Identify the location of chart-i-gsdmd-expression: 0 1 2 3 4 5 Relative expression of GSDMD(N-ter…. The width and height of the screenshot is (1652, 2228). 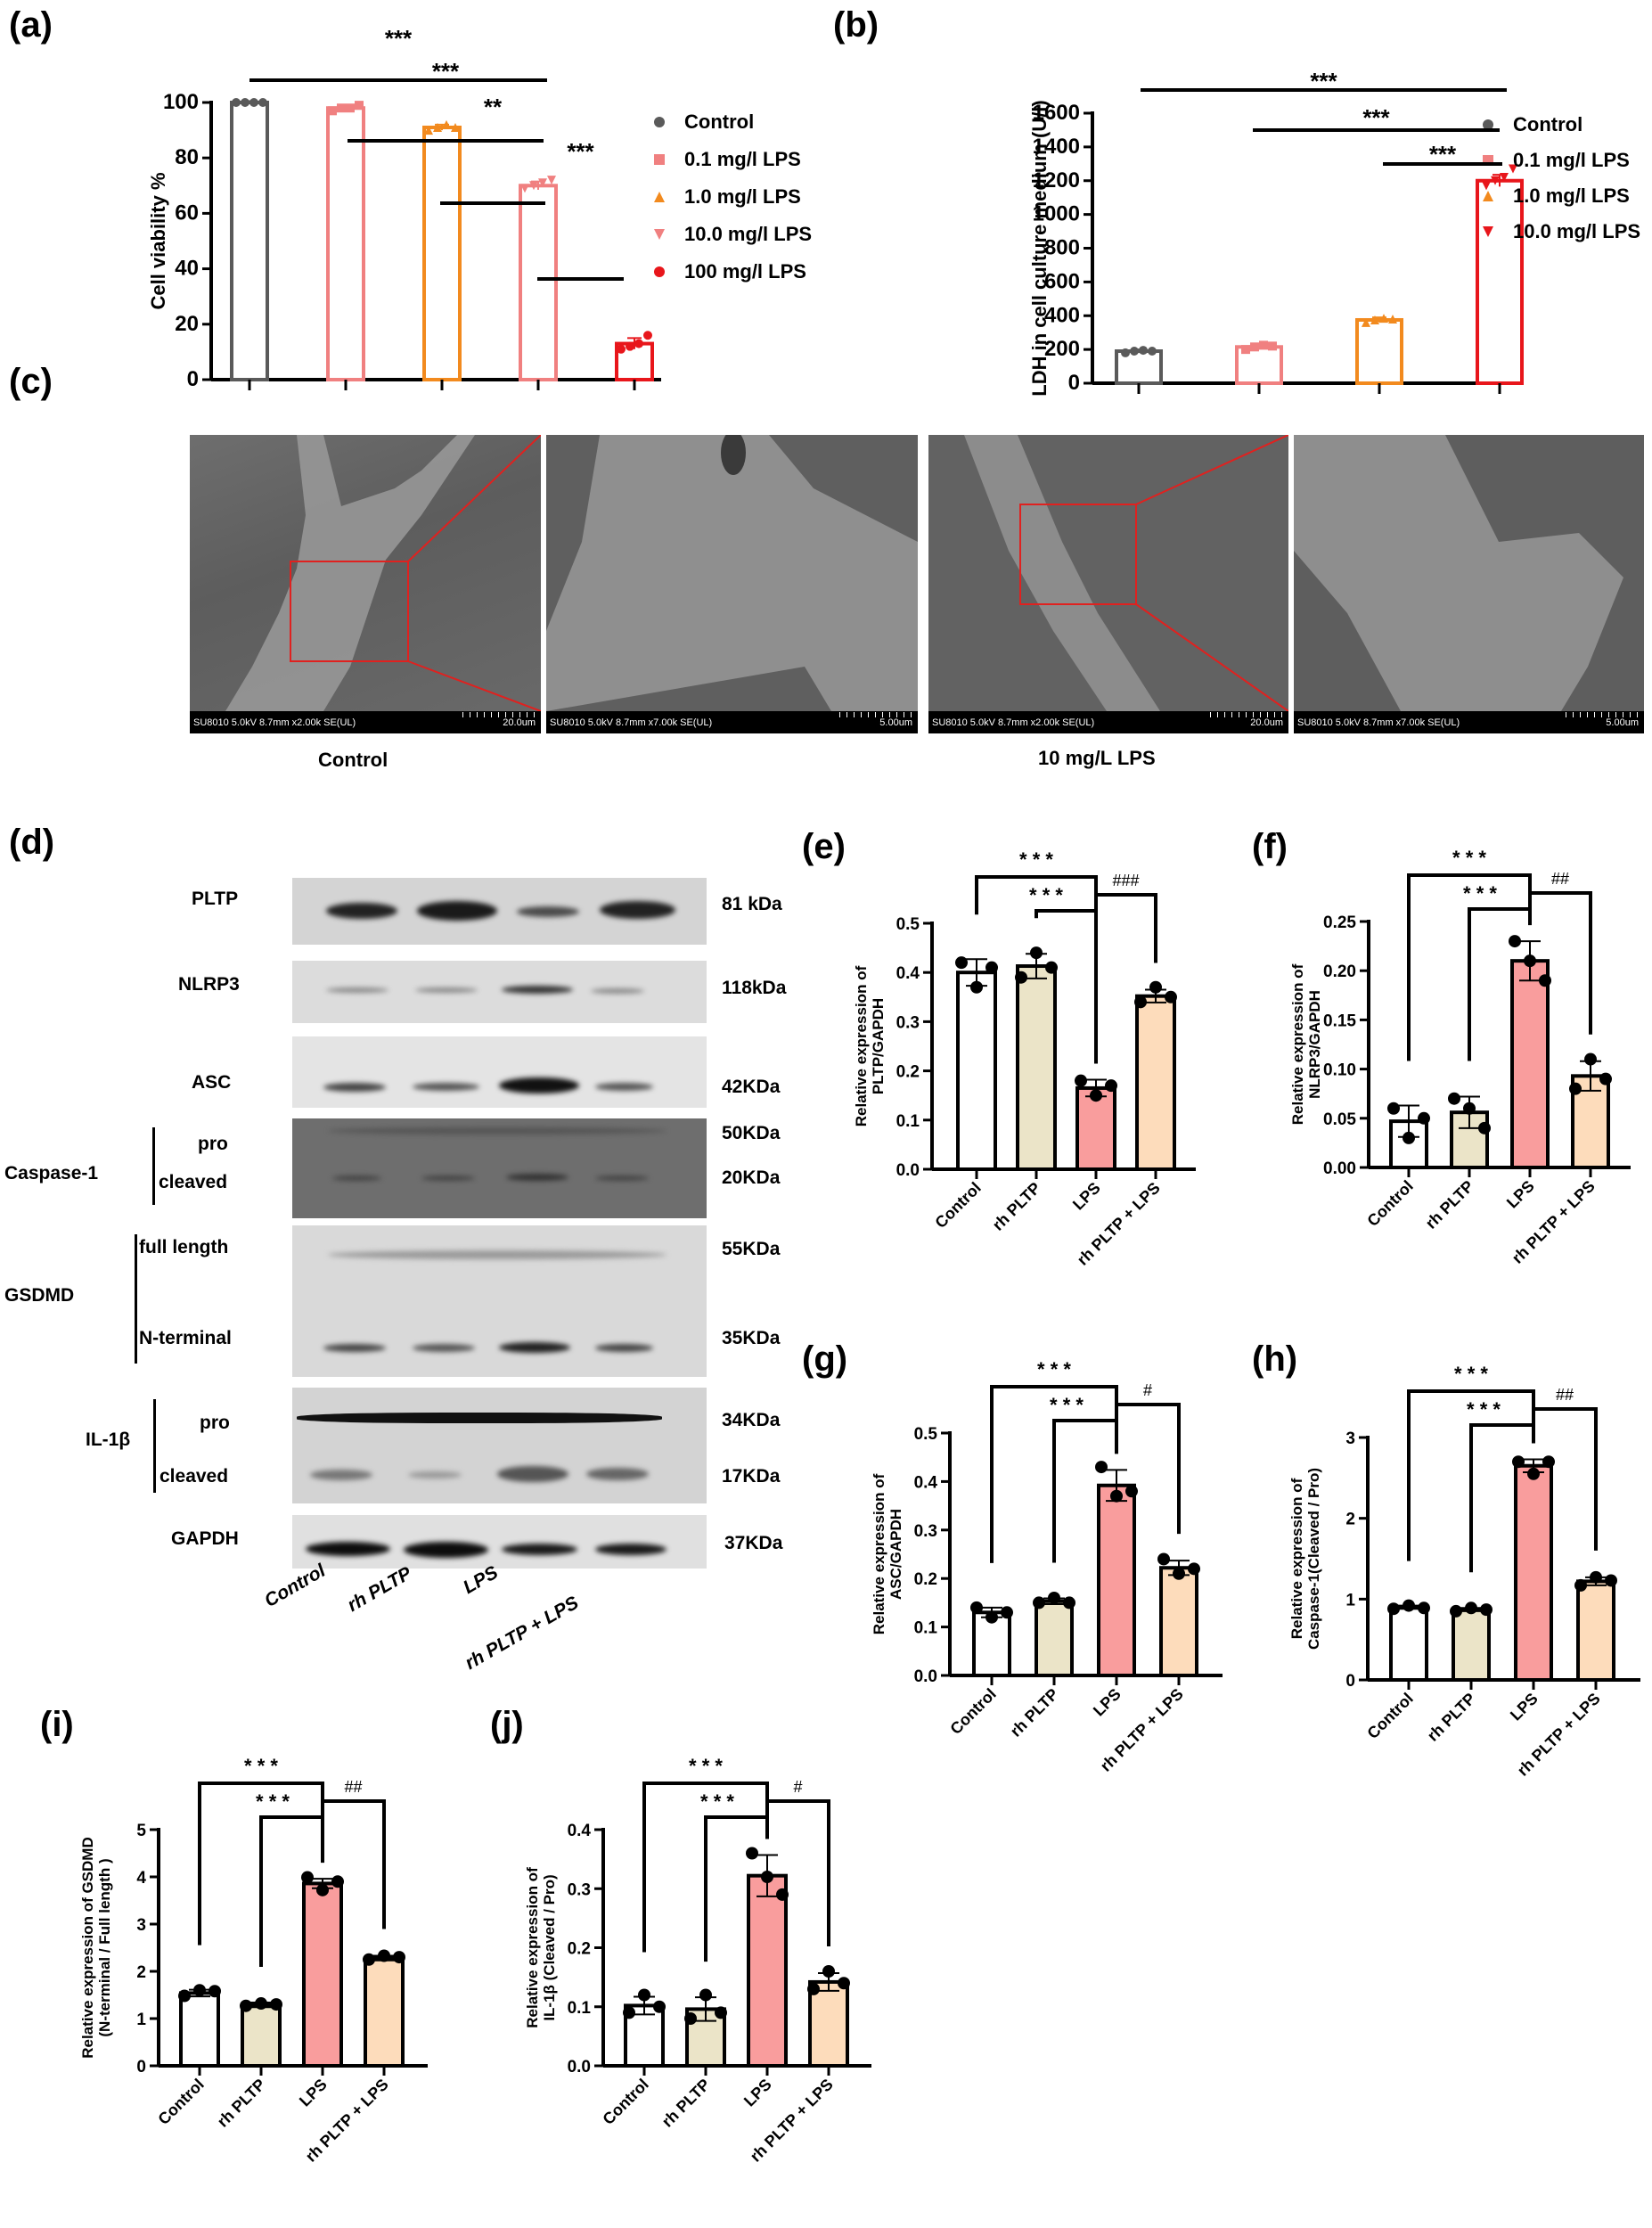
(223, 1974).